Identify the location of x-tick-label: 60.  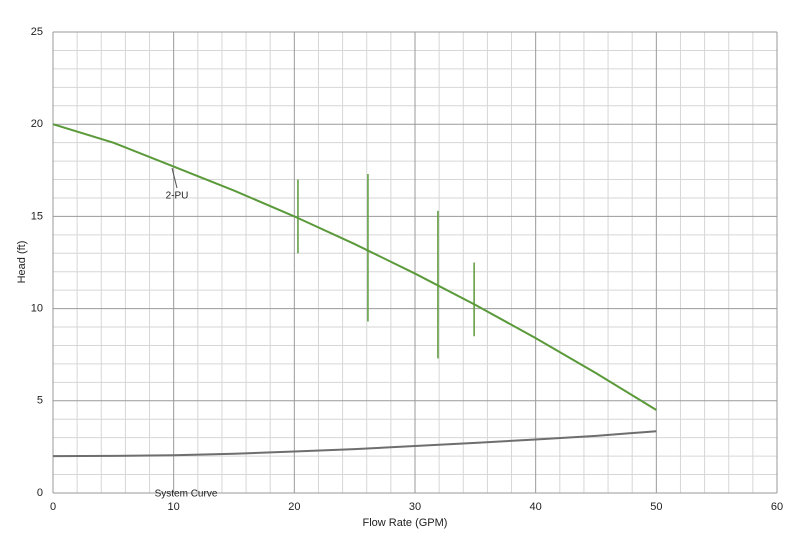
(777, 507).